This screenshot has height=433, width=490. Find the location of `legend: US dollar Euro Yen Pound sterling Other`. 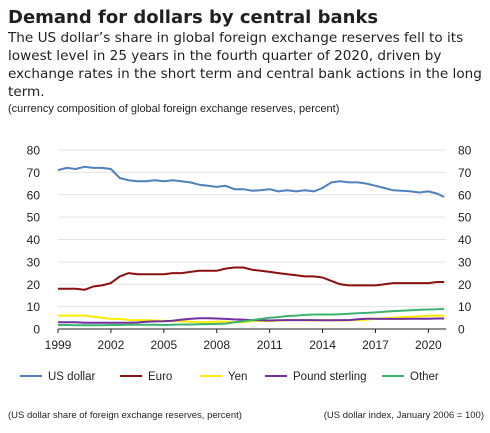

legend: US dollar Euro Yen Pound sterling Other is located at coordinates (229, 377).